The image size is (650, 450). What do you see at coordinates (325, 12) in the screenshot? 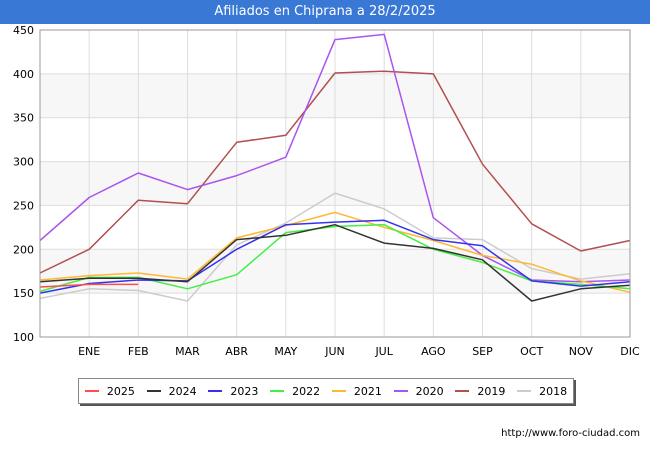
I see `chart-title: Afiliados en Chiprana a 28/2/2025` at bounding box center [325, 12].